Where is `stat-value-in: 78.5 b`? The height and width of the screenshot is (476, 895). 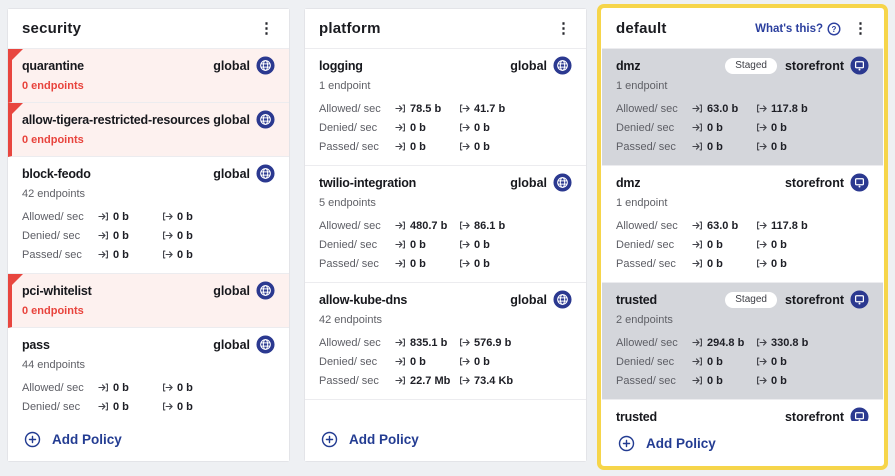 stat-value-in: 78.5 b is located at coordinates (427, 109).